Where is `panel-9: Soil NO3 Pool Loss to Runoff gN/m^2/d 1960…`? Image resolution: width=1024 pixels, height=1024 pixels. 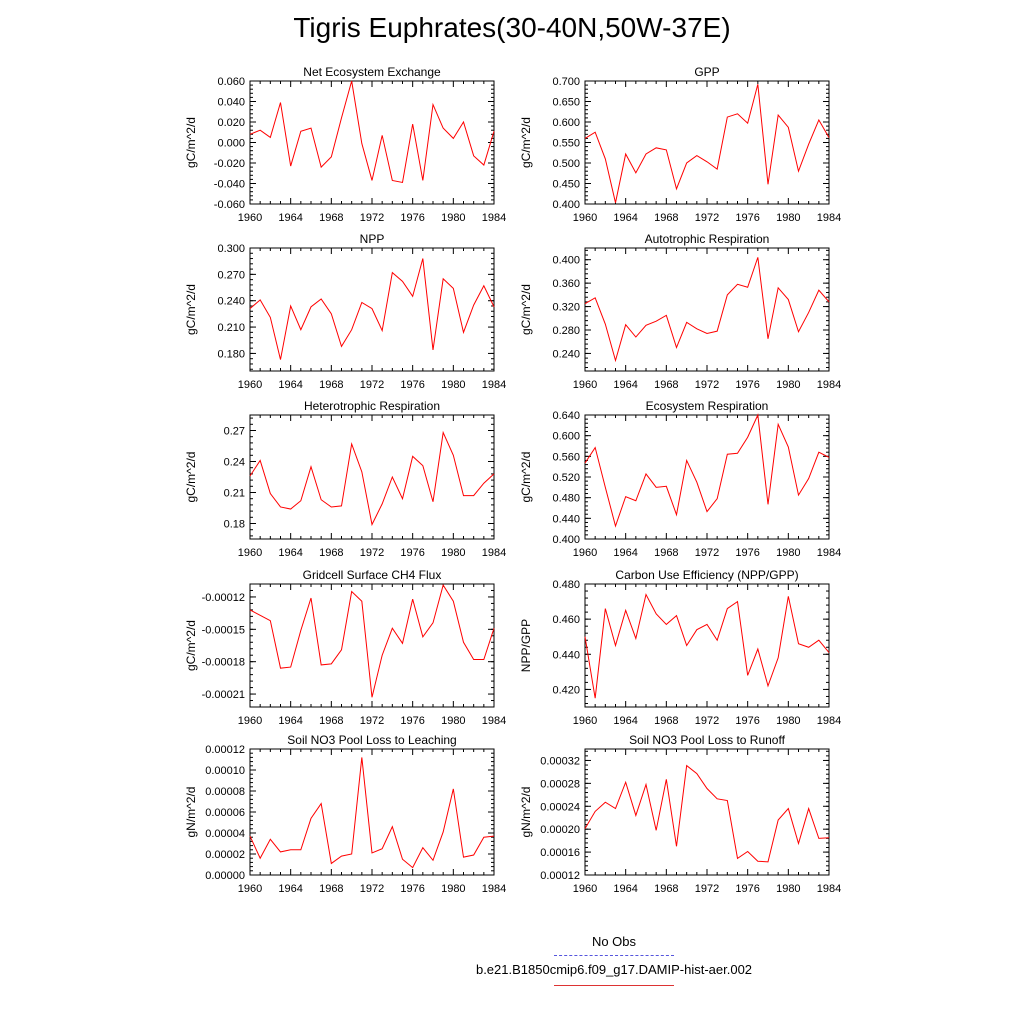
panel-9: Soil NO3 Pool Loss to Runoff gN/m^2/d 1960… is located at coordinates (680, 814).